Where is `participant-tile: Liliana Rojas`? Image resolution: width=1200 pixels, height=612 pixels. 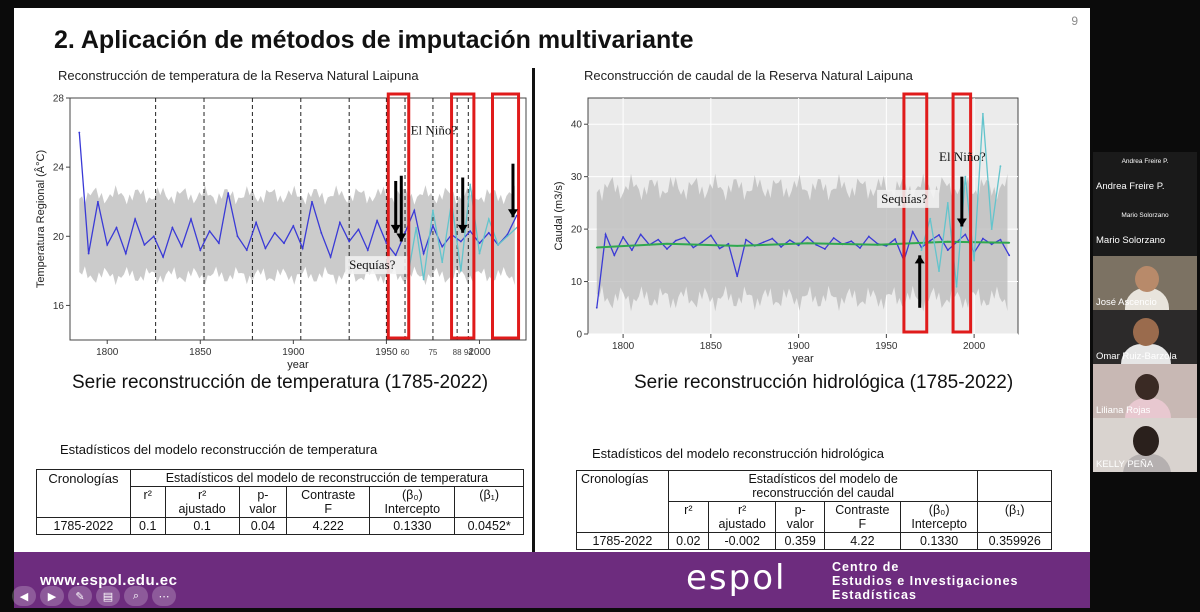 participant-tile: Liliana Rojas is located at coordinates (1145, 391).